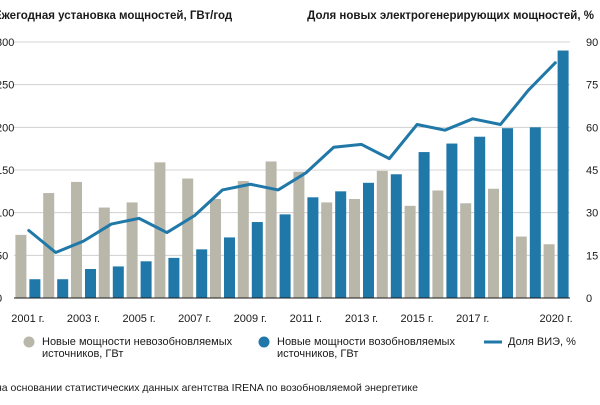 The height and width of the screenshot is (405, 600). What do you see at coordinates (592, 43) in the screenshot?
I see `right-tick-label: 90` at bounding box center [592, 43].